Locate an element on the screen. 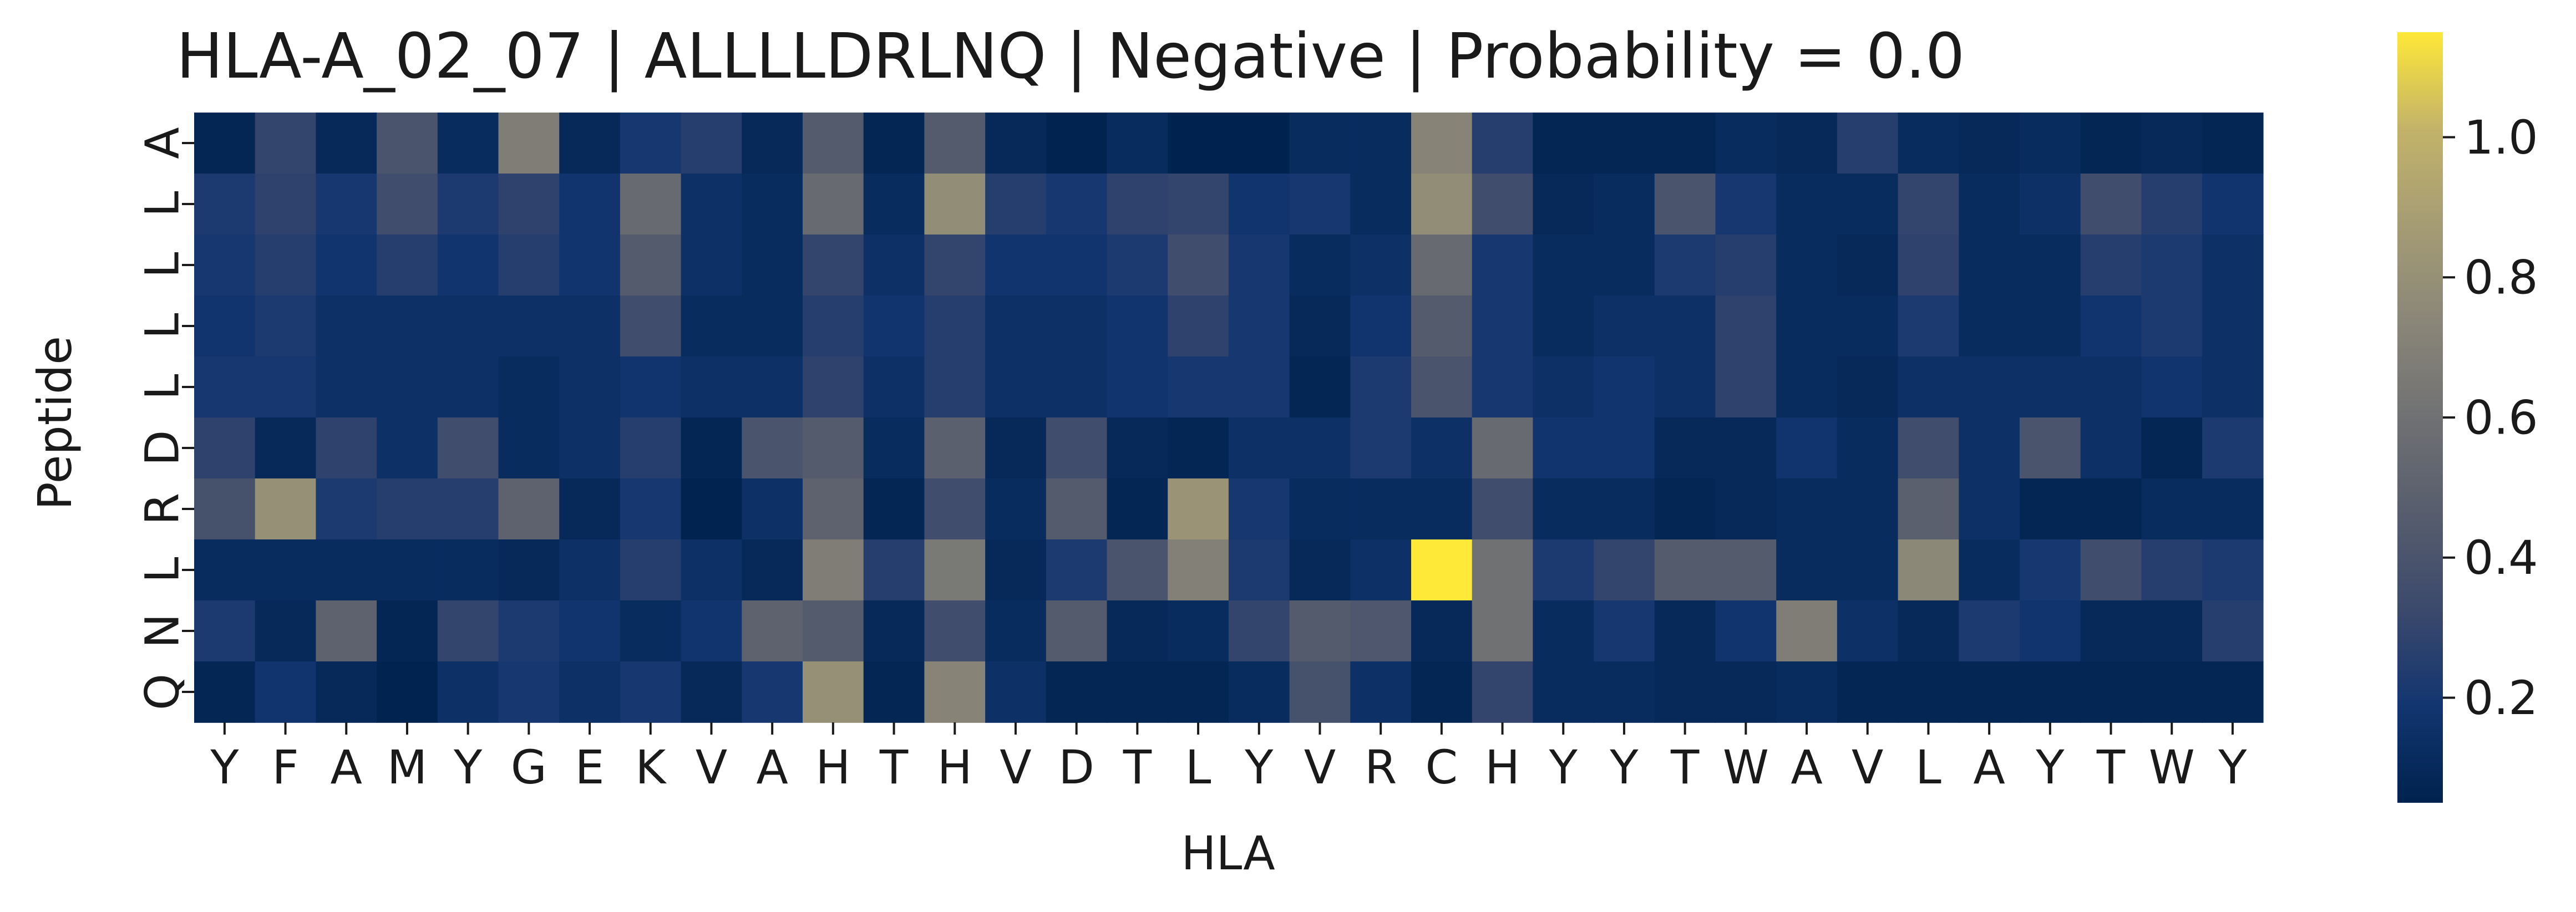  x-tick-label: L is located at coordinates (1198, 767).